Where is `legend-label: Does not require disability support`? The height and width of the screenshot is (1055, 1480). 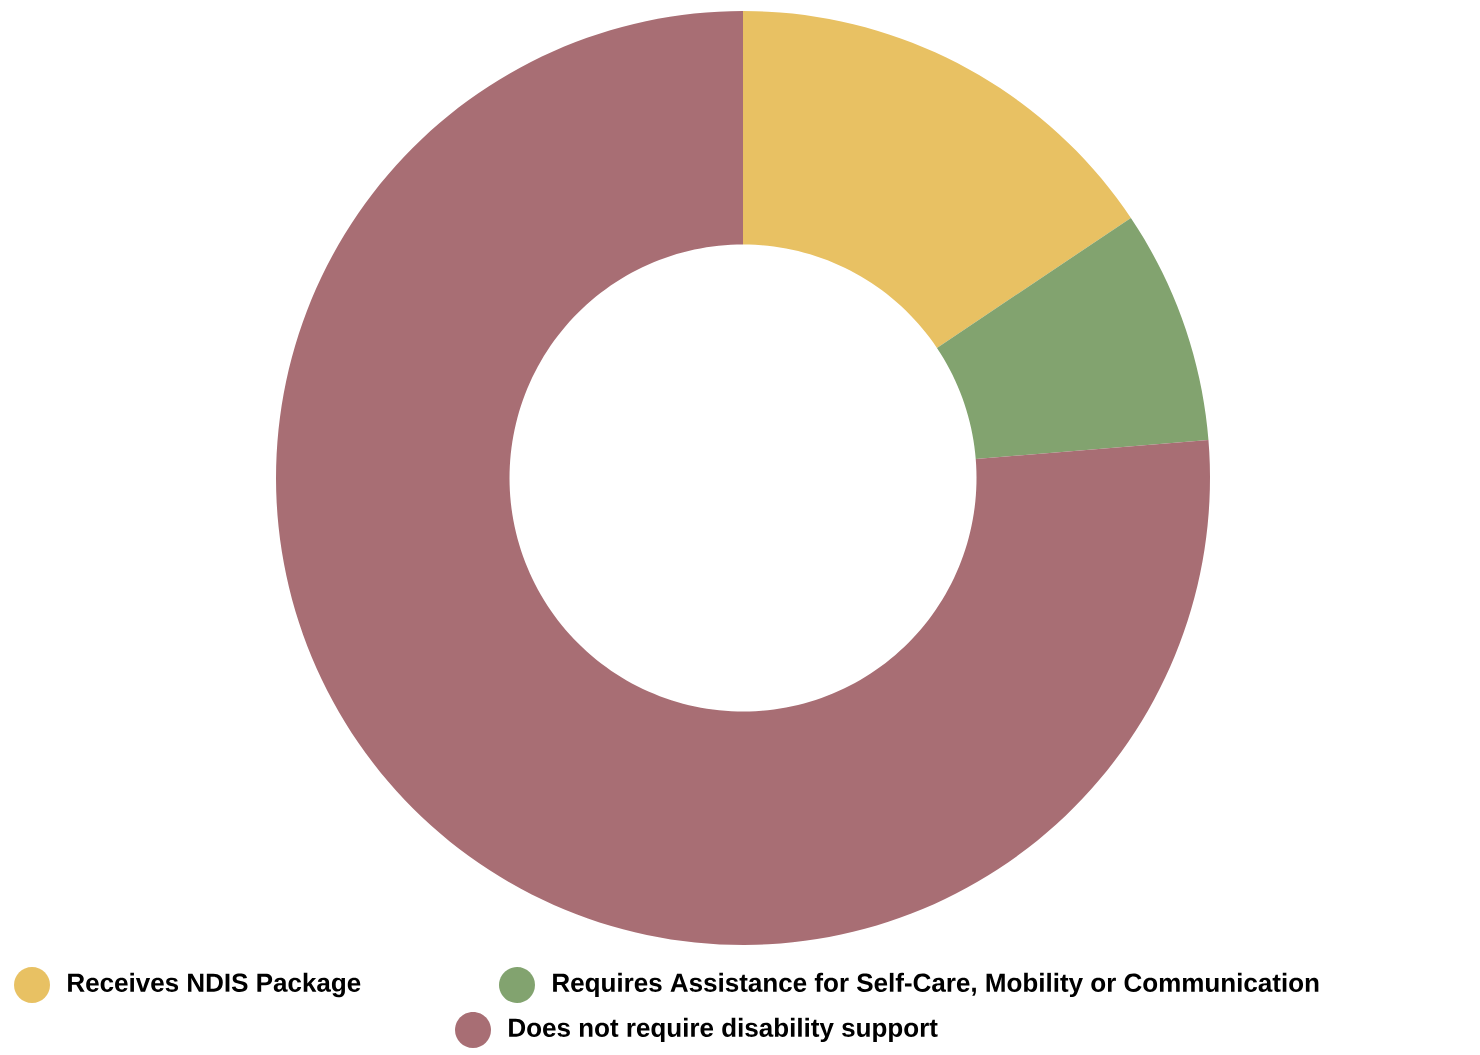
legend-label: Does not require disability support is located at coordinates (723, 1030).